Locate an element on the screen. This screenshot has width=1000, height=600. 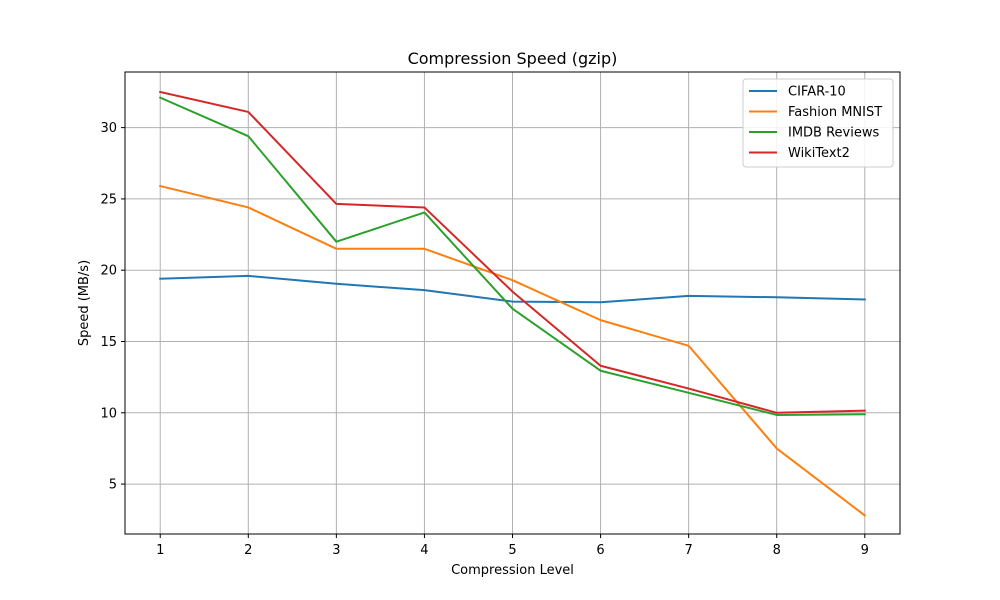
y-tick-label: 20 is located at coordinates (108, 271).